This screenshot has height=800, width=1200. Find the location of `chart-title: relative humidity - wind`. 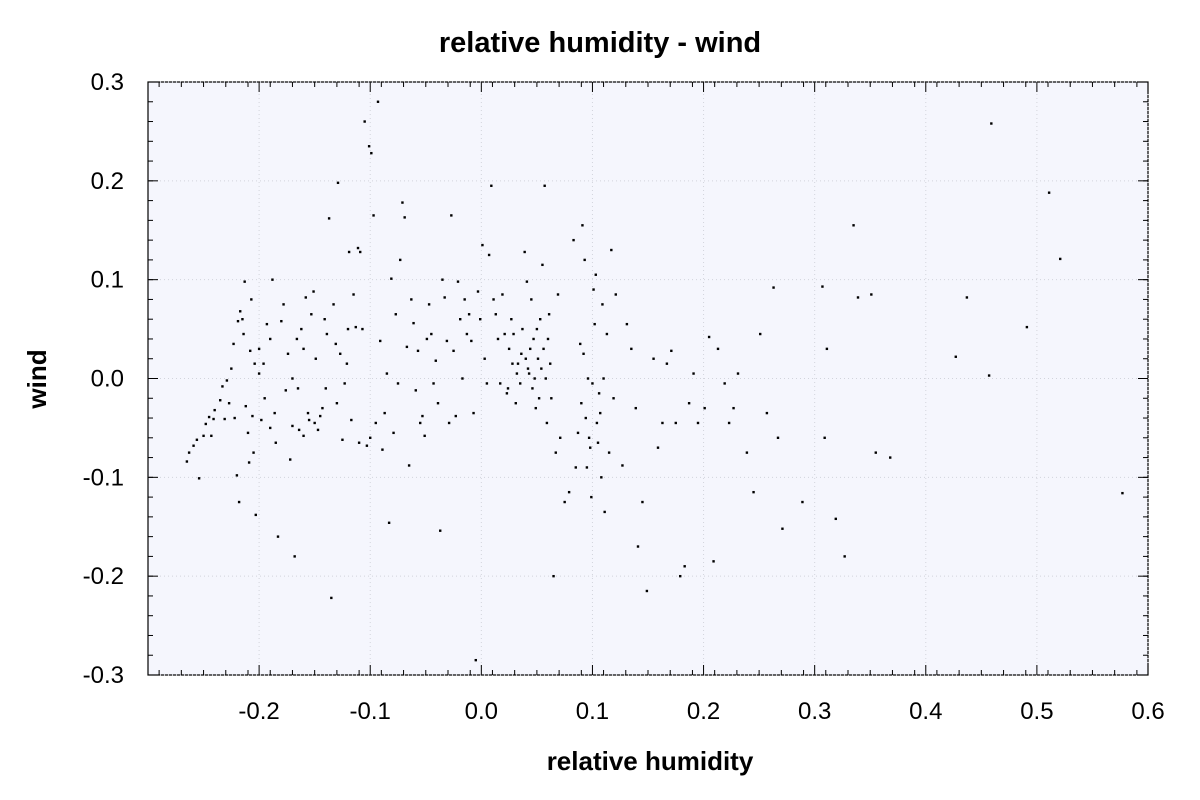

chart-title: relative humidity - wind is located at coordinates (600, 43).